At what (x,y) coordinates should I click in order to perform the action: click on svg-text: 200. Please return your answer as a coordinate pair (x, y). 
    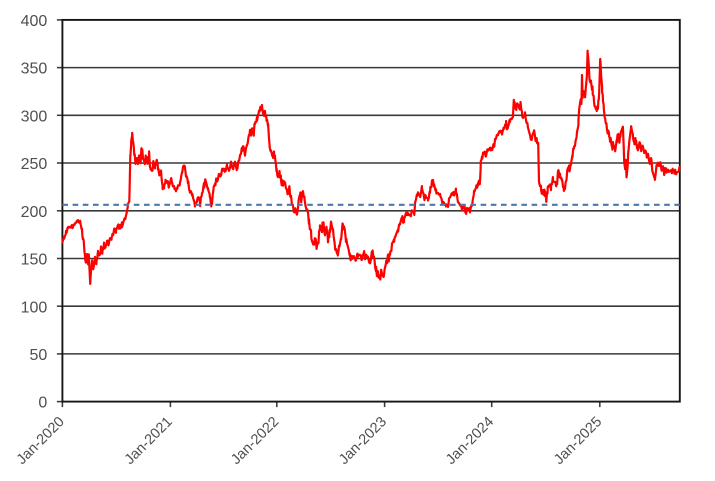
    Looking at the image, I should click on (34, 212).